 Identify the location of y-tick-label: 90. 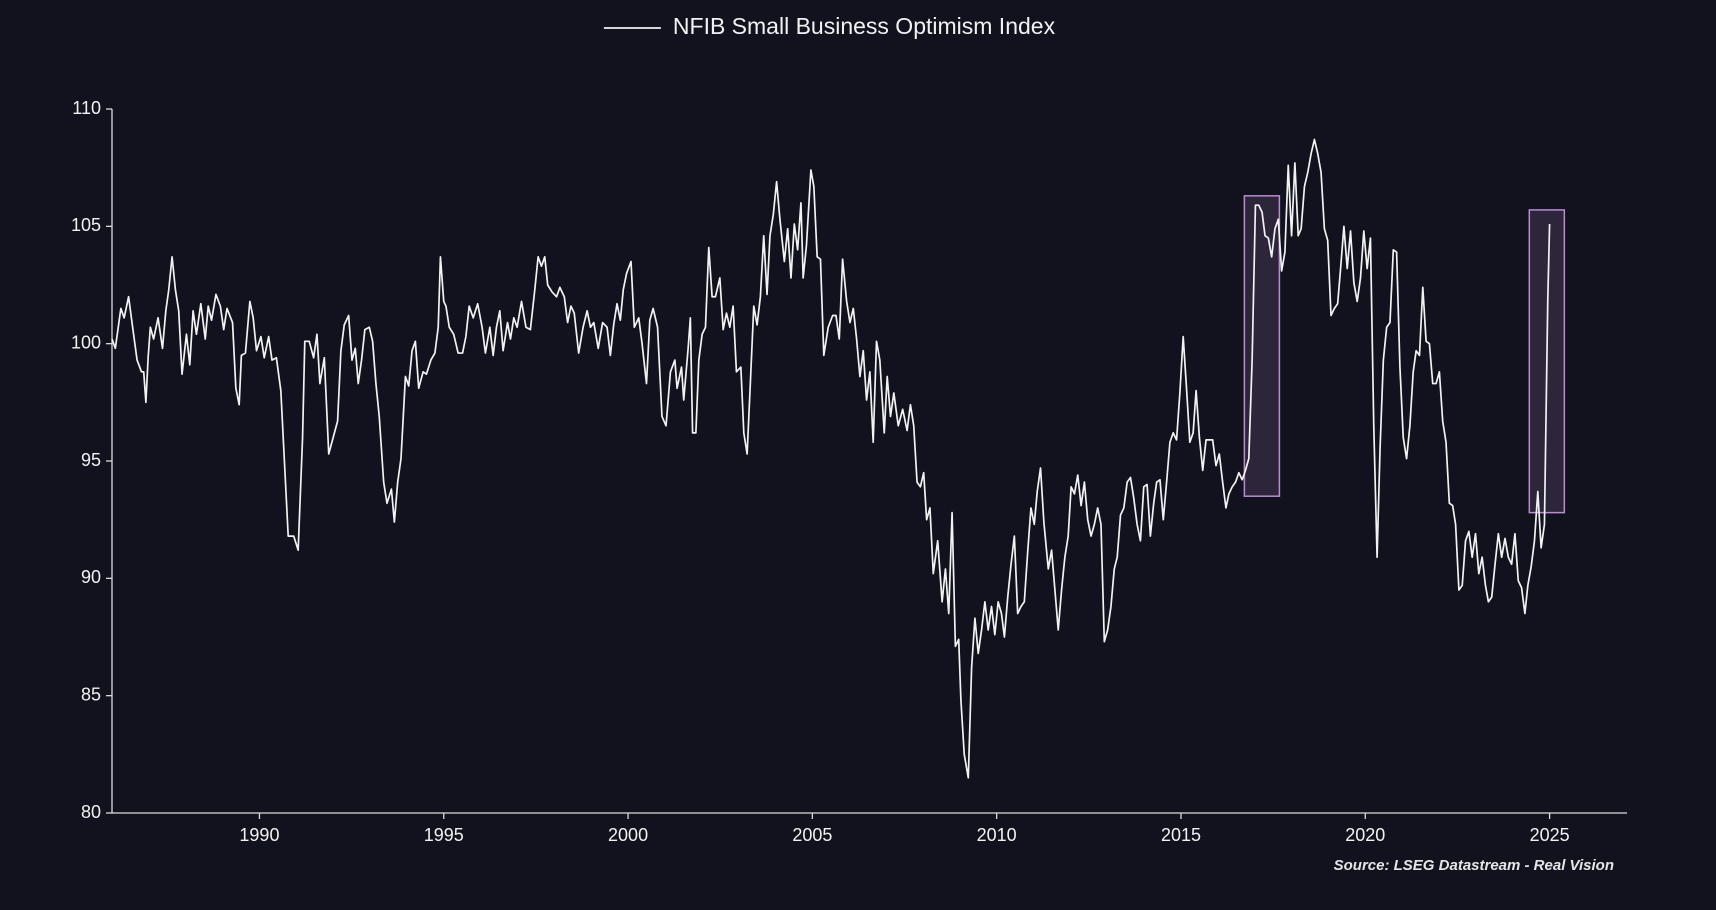
(91, 577).